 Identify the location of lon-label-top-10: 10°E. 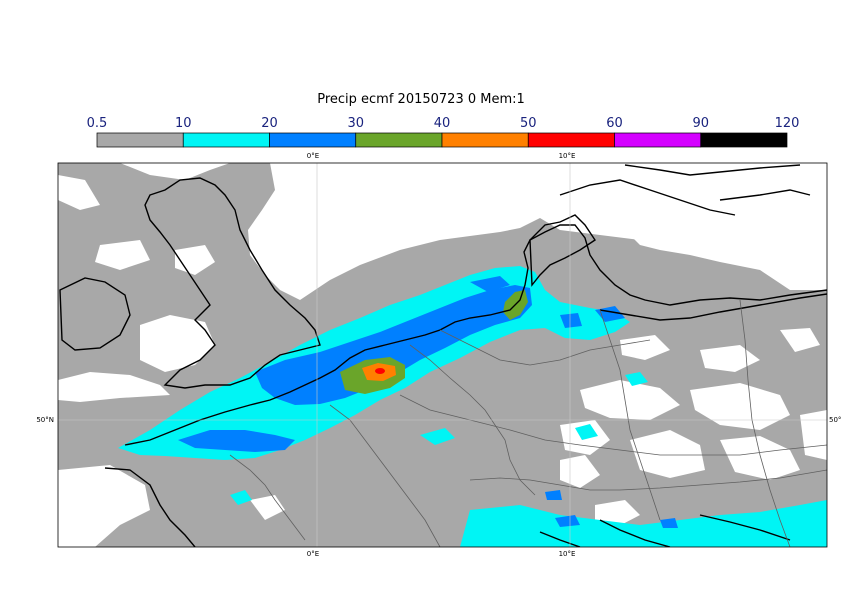
(567, 156).